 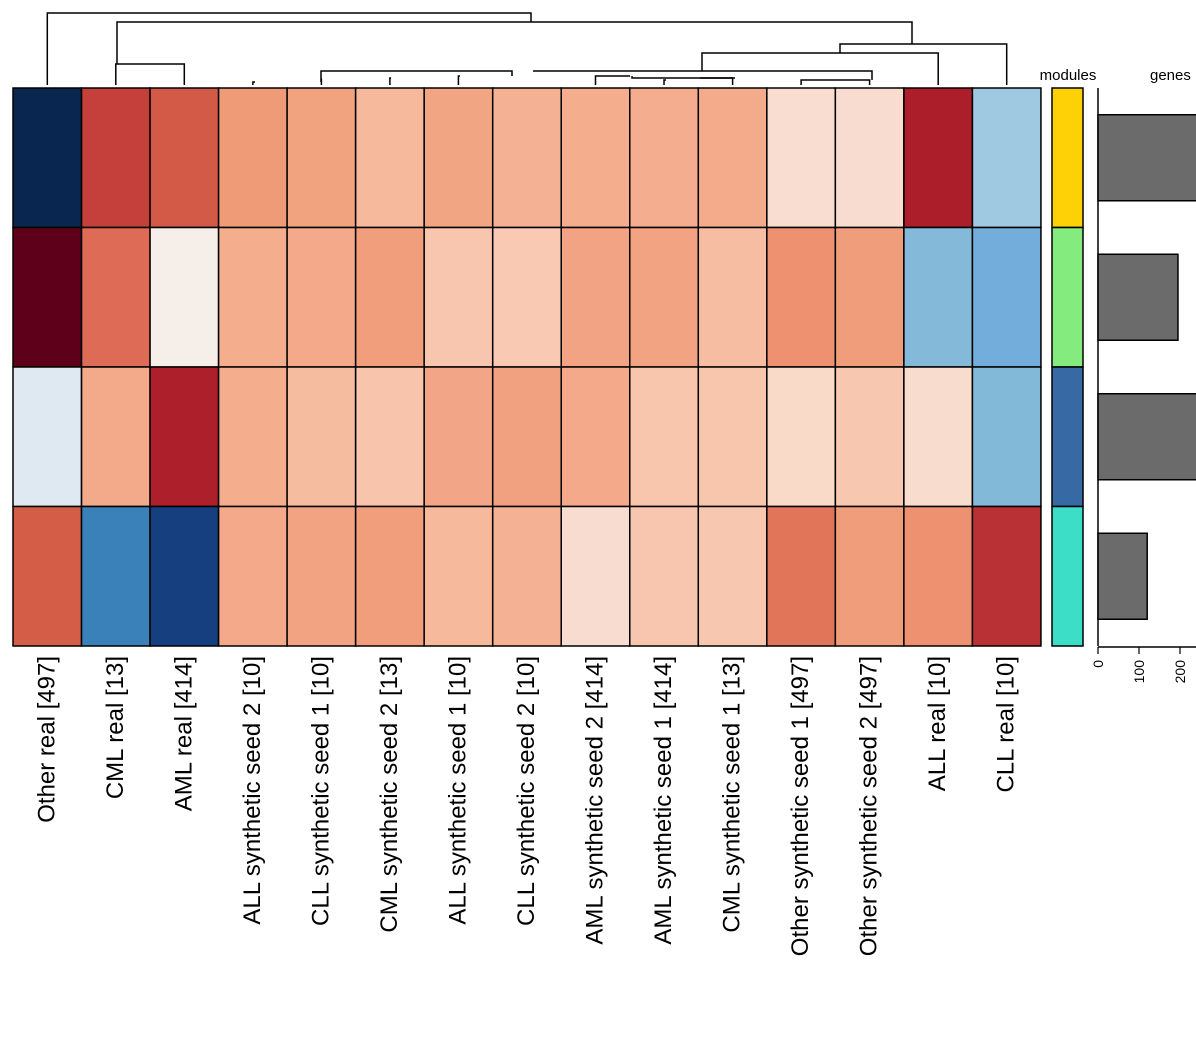 I want to click on column-label: CLL synthetic seed 2 [10], so click(x=526, y=791).